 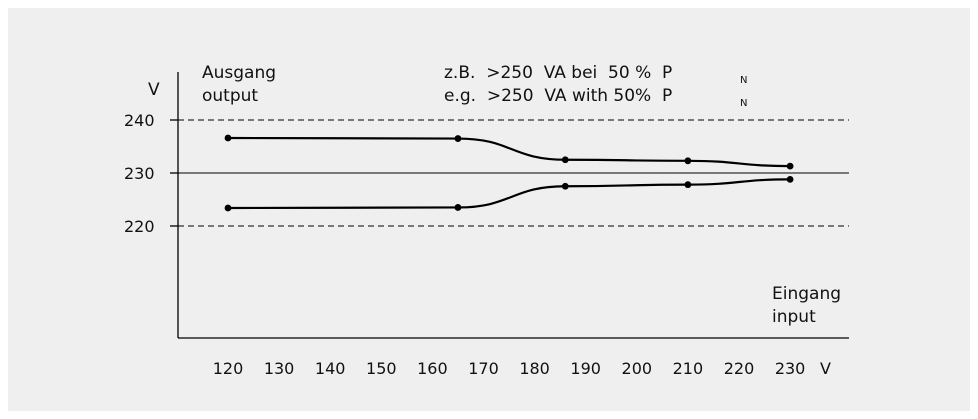 I want to click on y-axis-title-line-2: output, so click(x=230, y=96).